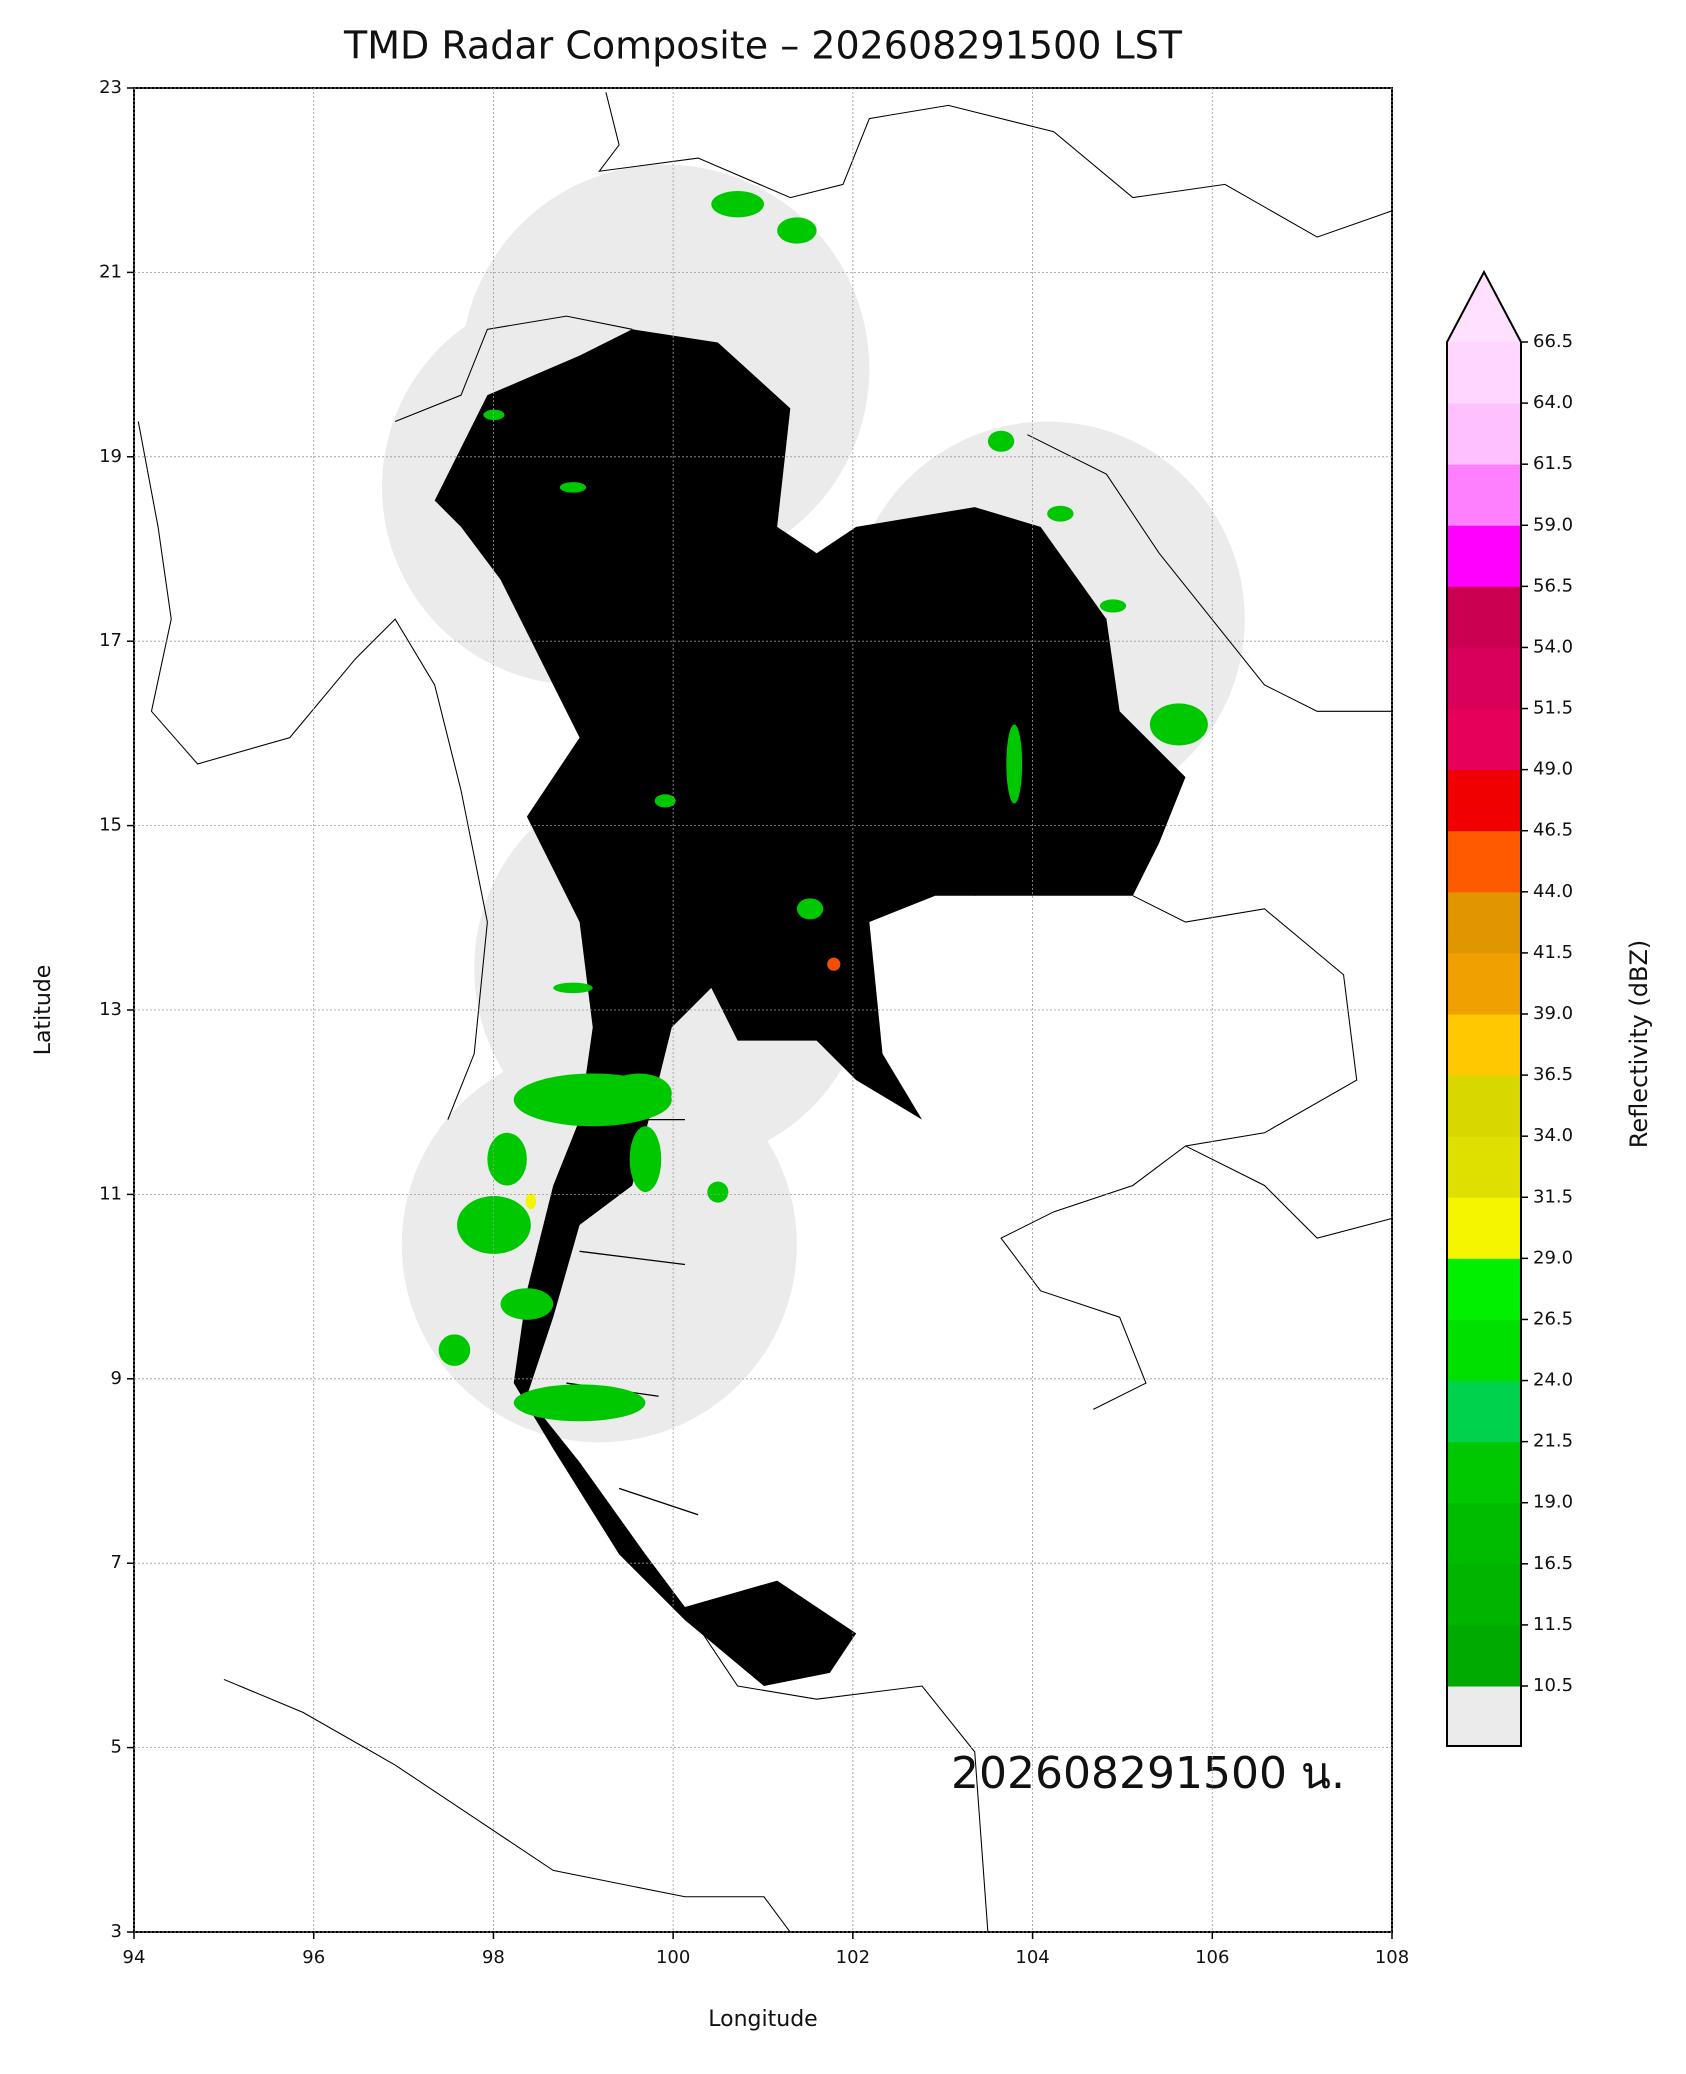 The image size is (1686, 2074). I want to click on y-tick-label: 7, so click(116, 1562).